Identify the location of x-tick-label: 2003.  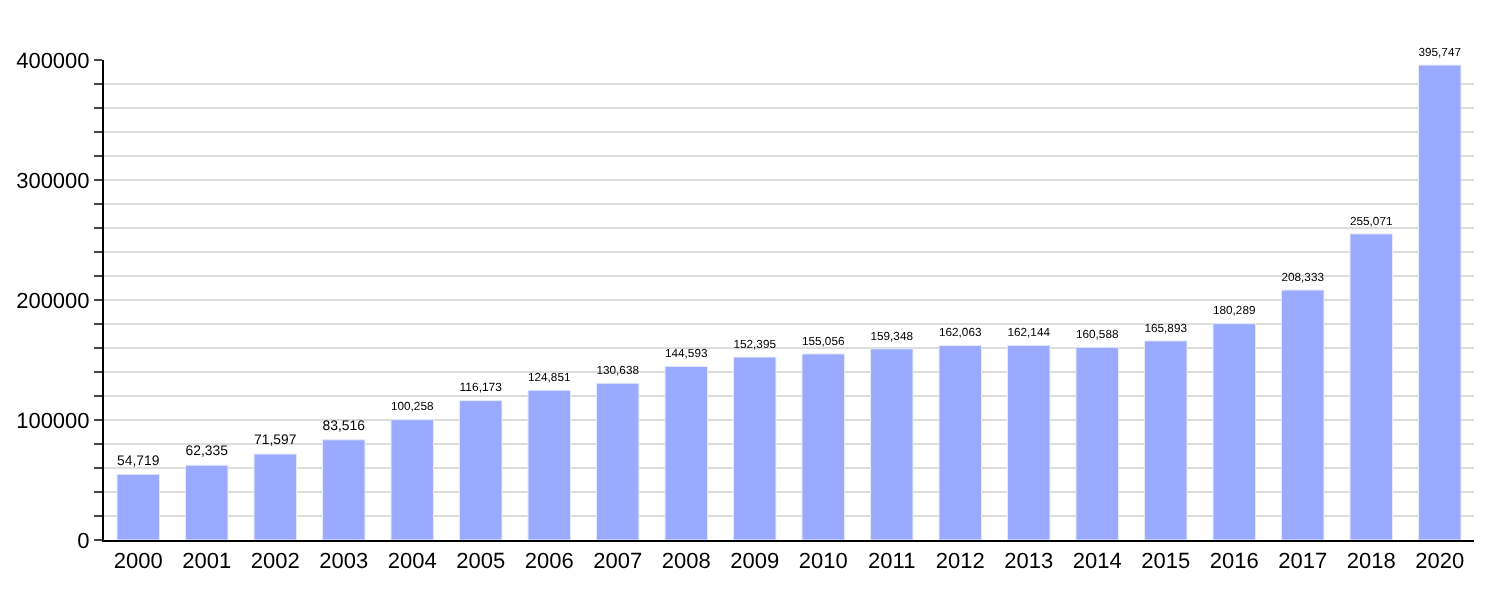
(344, 562).